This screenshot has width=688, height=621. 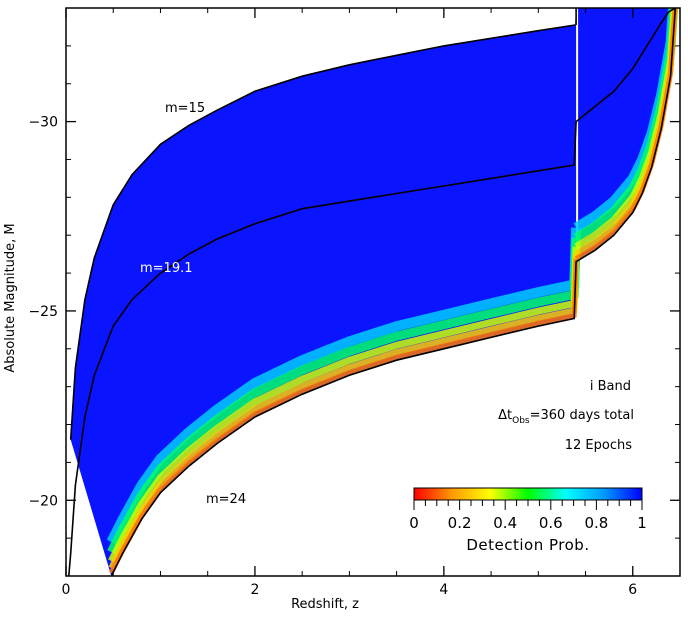 What do you see at coordinates (43, 501) in the screenshot?
I see `y-tick-label: −20` at bounding box center [43, 501].